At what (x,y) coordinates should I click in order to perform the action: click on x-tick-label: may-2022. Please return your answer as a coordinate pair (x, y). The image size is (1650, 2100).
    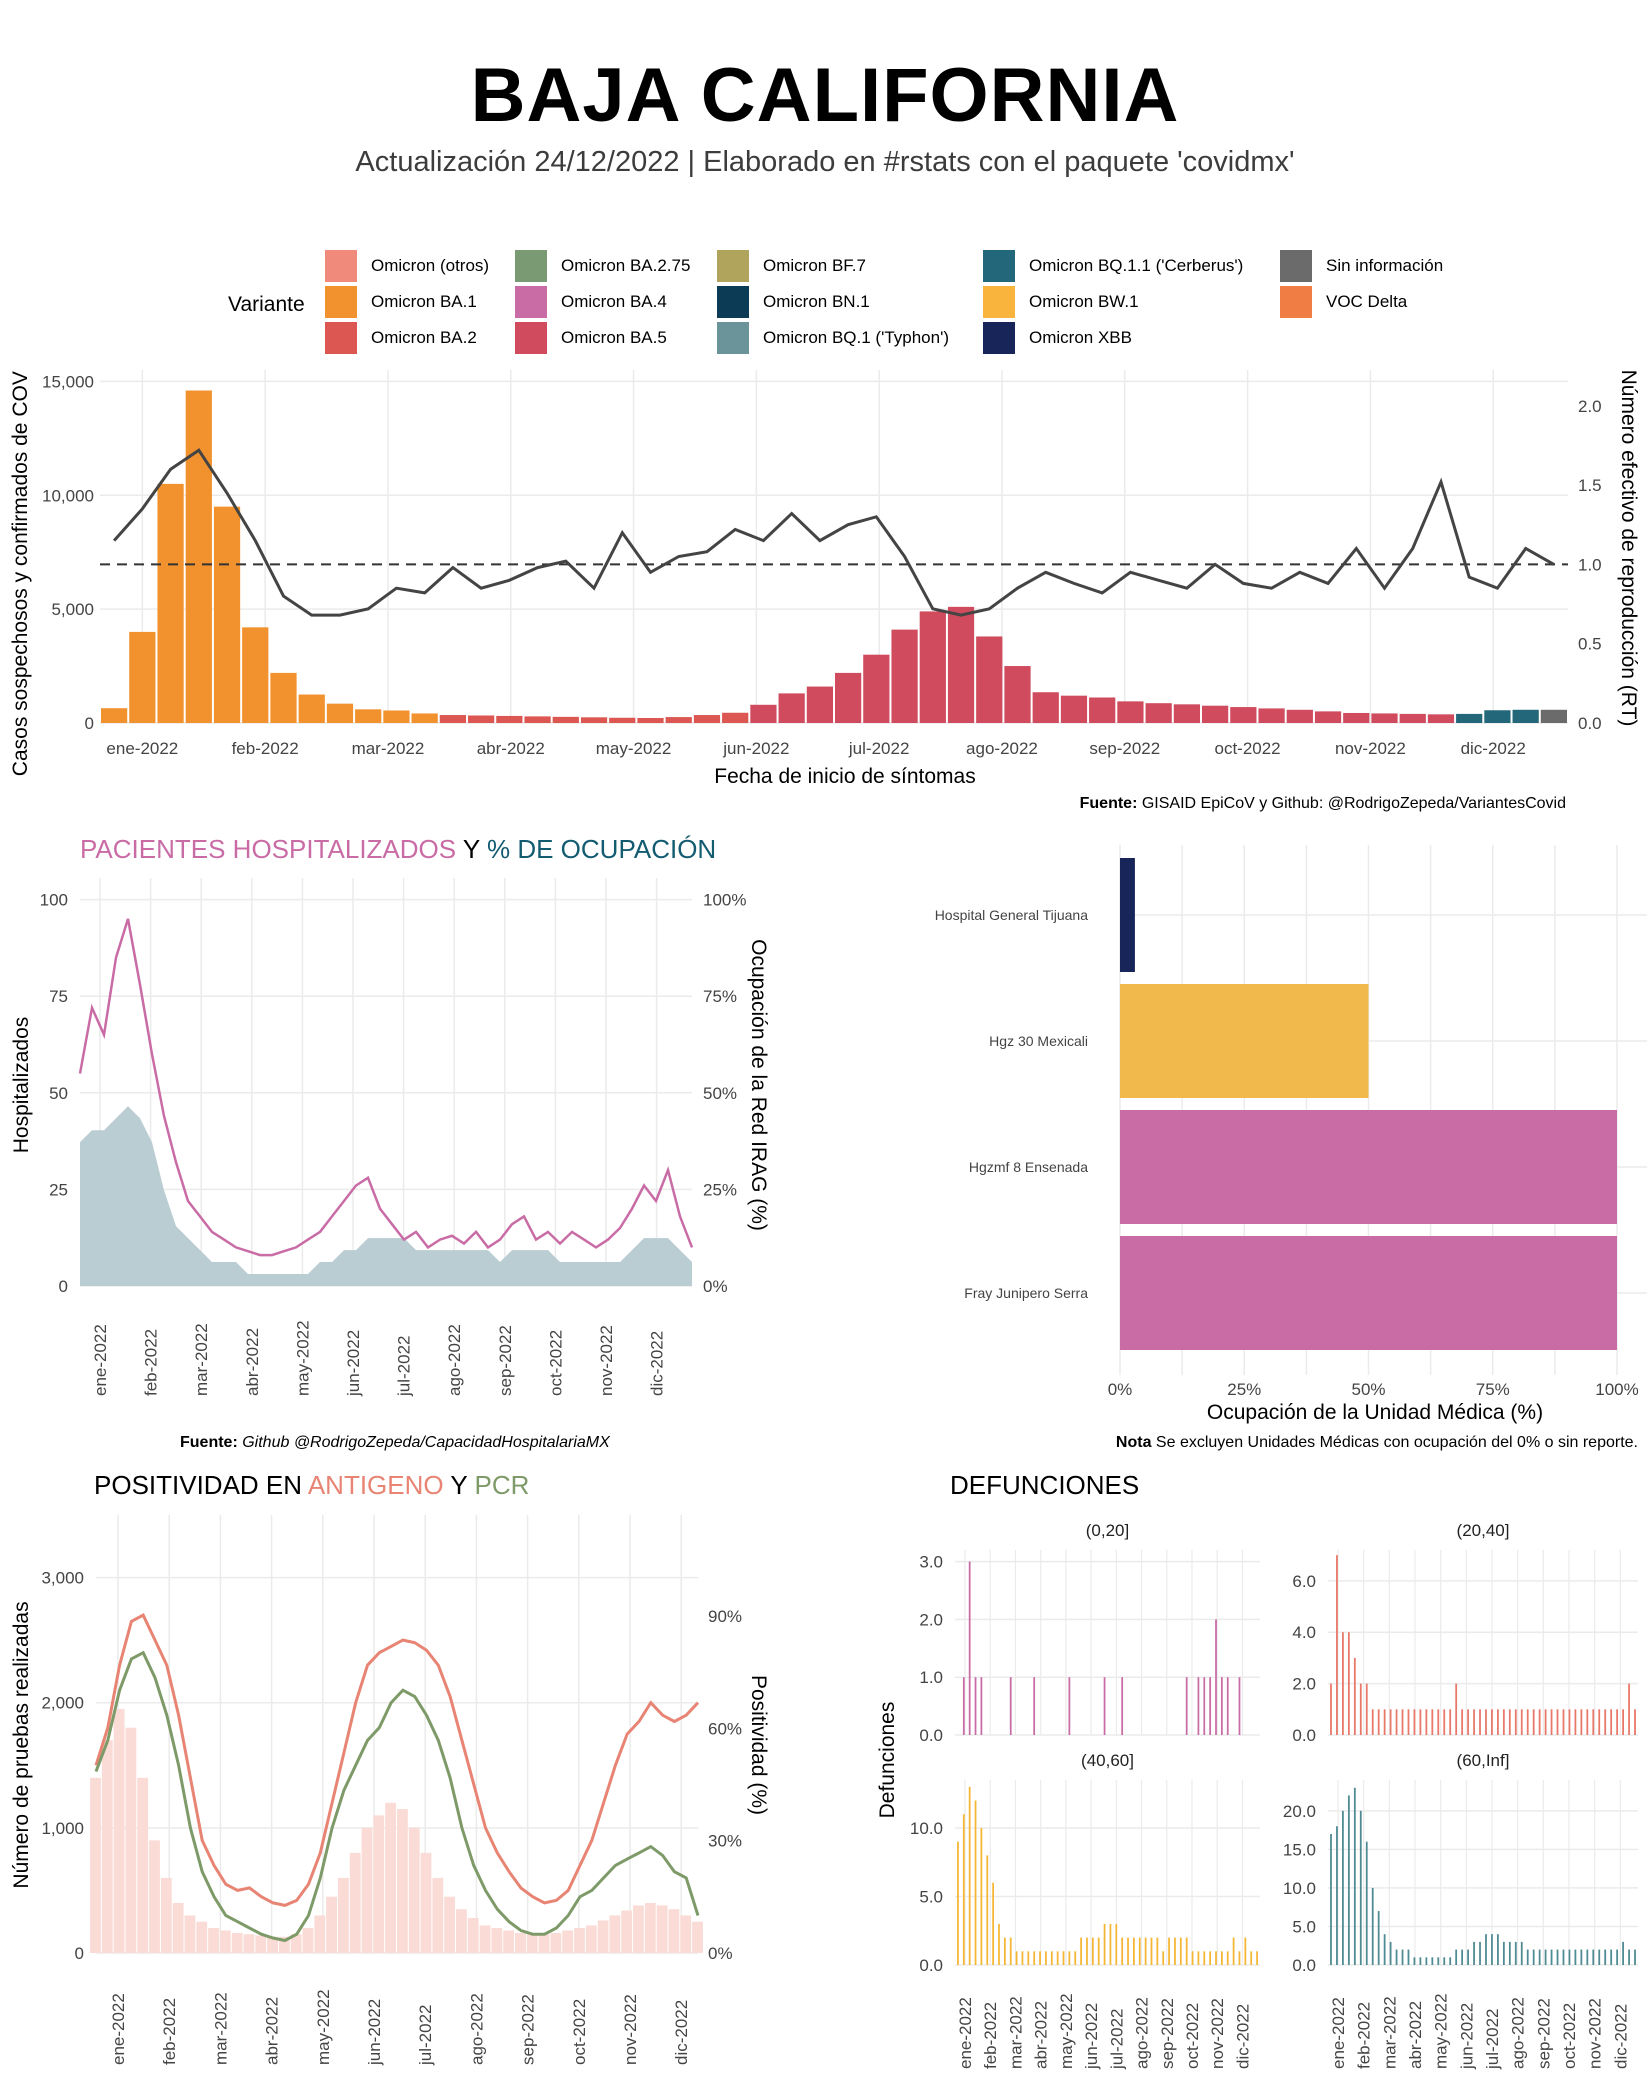
    Looking at the image, I should click on (323, 2027).